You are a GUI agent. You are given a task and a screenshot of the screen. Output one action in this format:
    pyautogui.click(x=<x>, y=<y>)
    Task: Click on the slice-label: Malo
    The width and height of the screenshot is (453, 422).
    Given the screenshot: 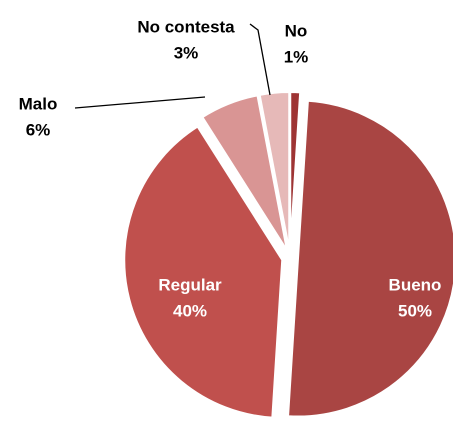 What is the action you would take?
    pyautogui.click(x=38, y=103)
    